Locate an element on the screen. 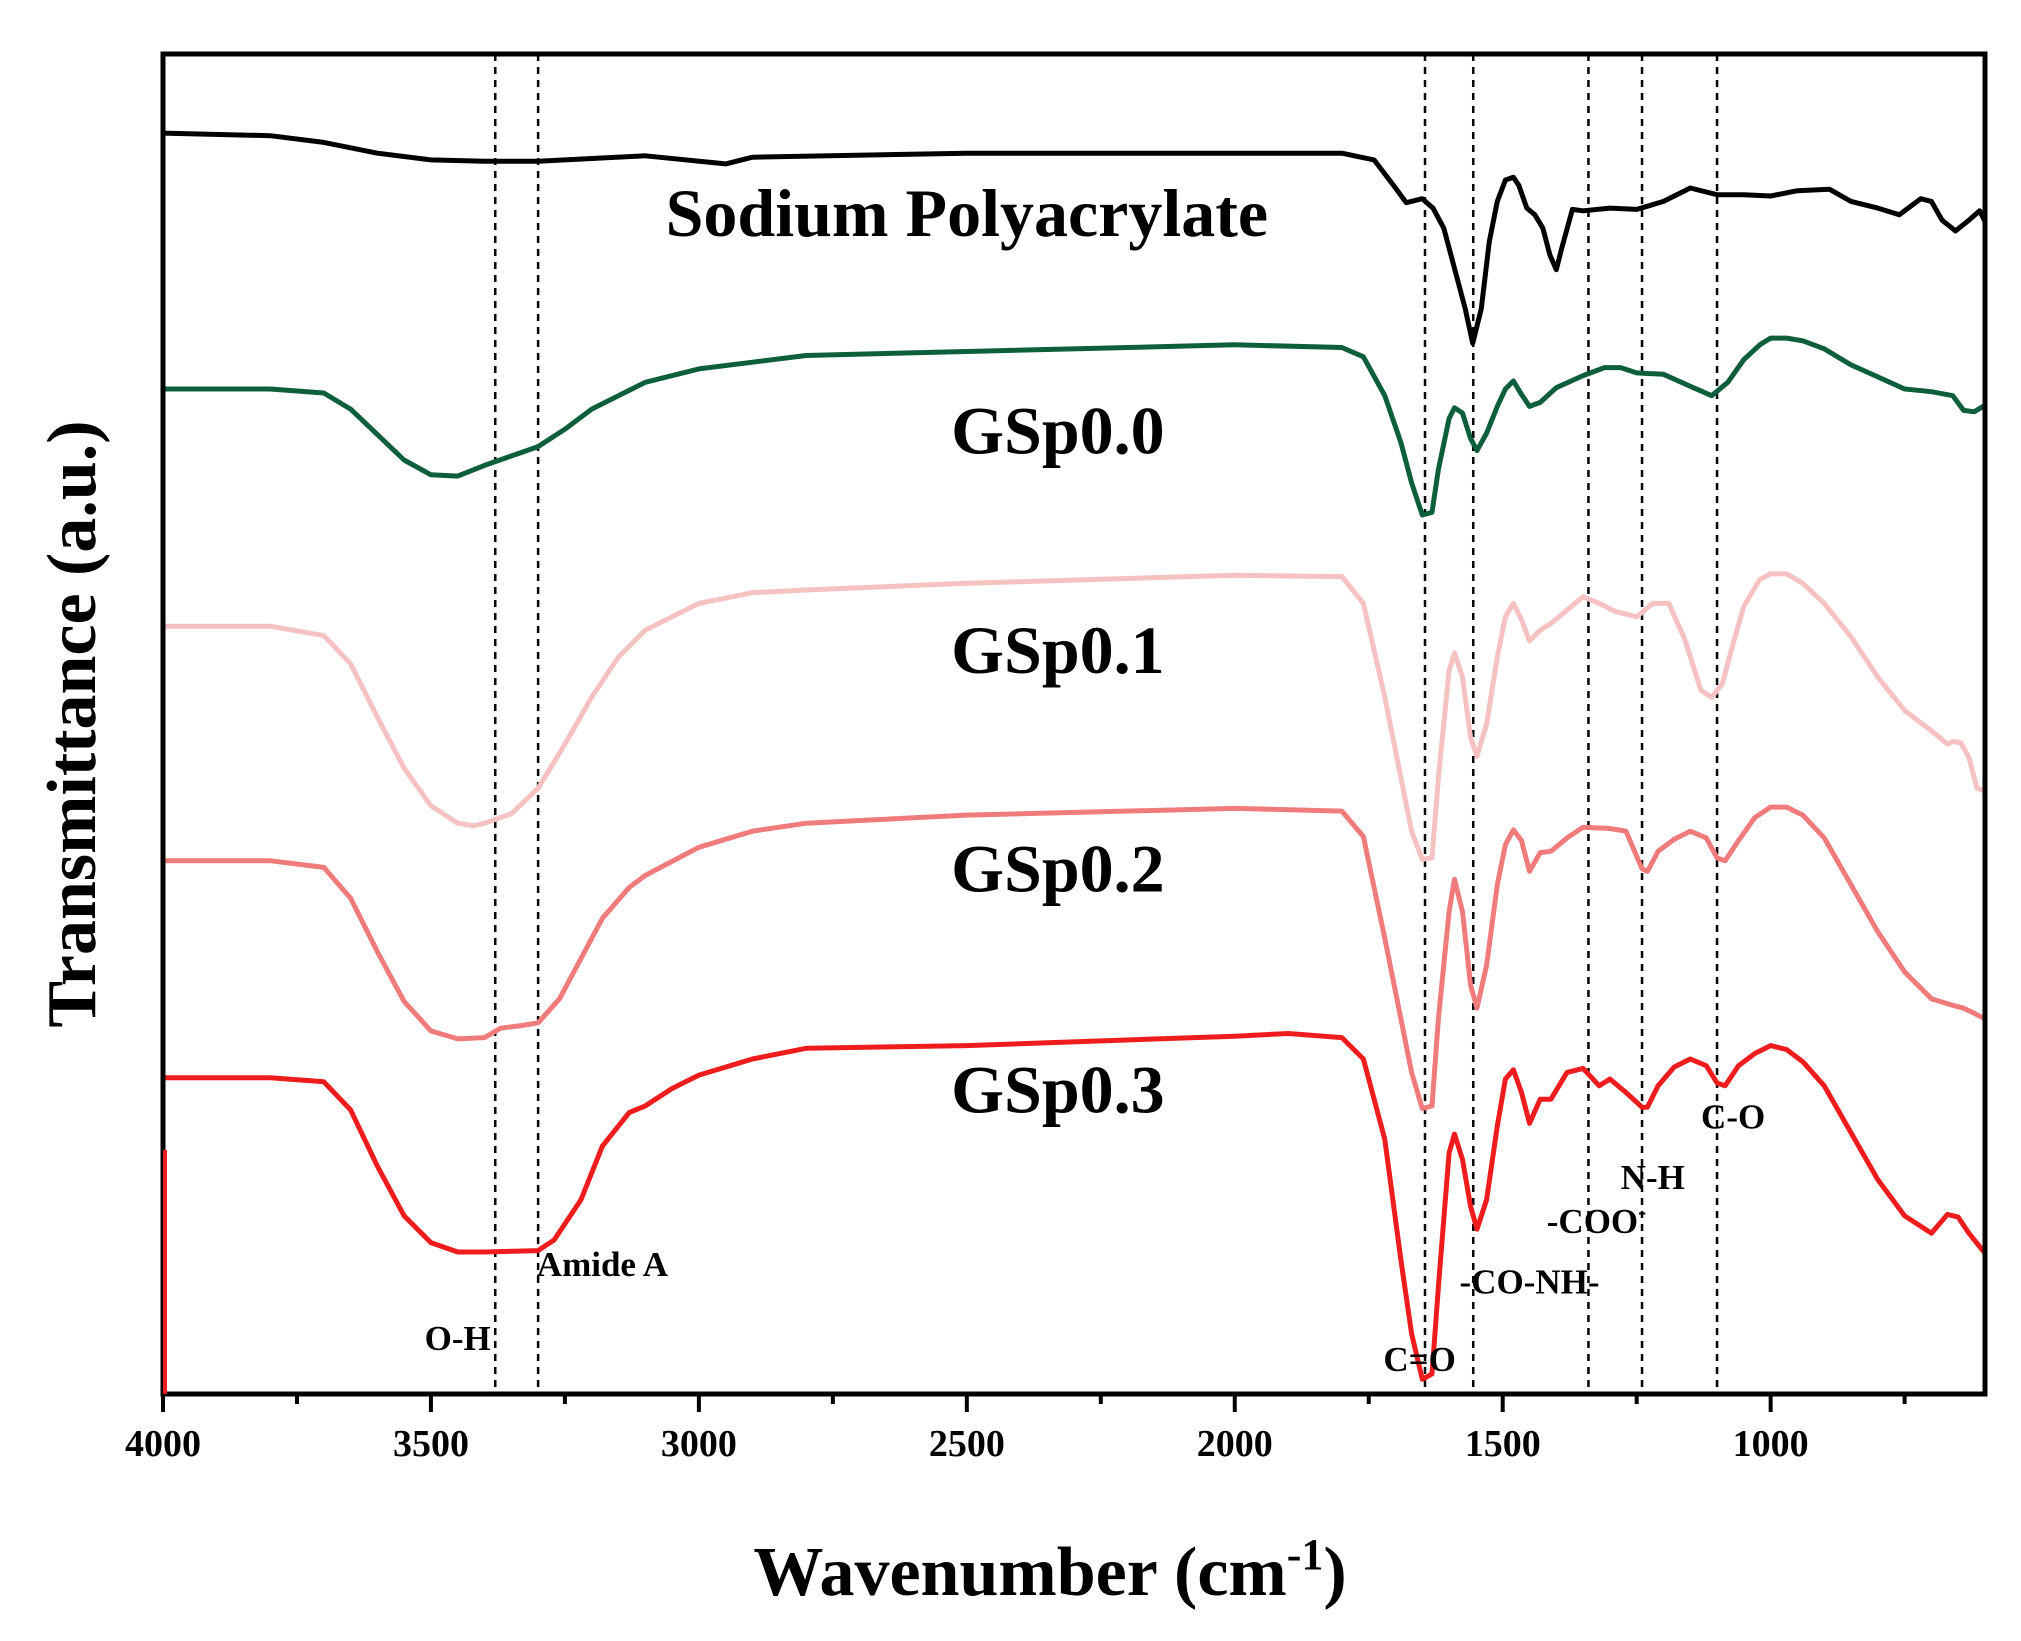 The image size is (2021, 1641). series-label-gsp0-0: GSp0.0 is located at coordinates (1058, 430).